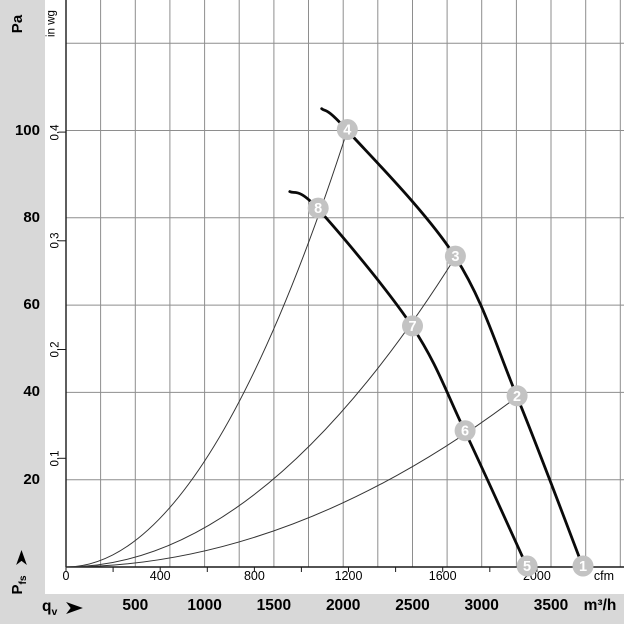 The image size is (624, 624). Describe the element at coordinates (135, 605) in the screenshot. I see `m3h-tick-label: 500` at that location.